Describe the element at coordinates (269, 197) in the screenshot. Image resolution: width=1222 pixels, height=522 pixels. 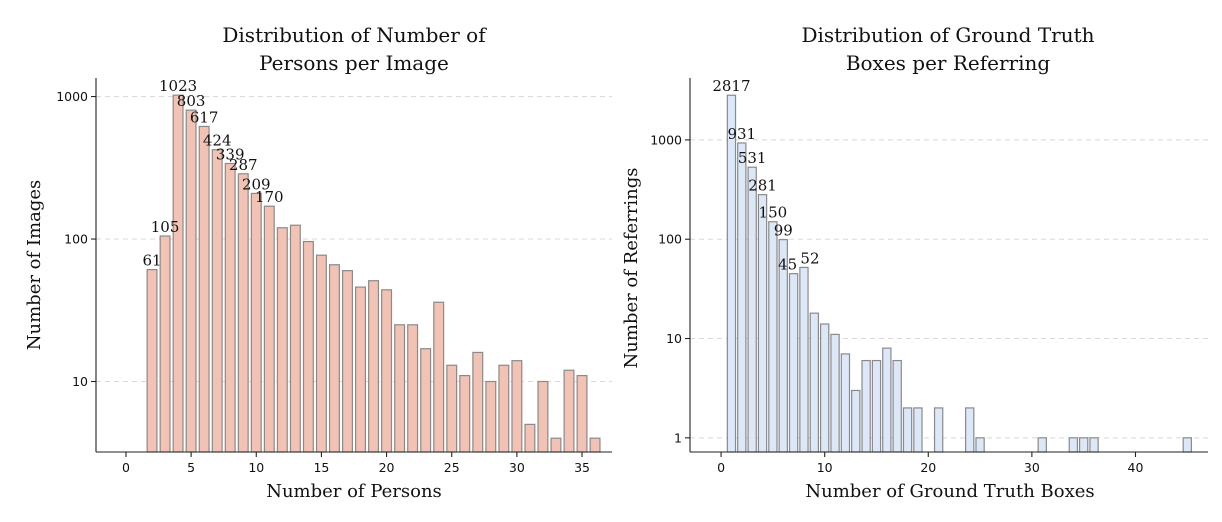
I see `data-label-x-11: 170` at that location.